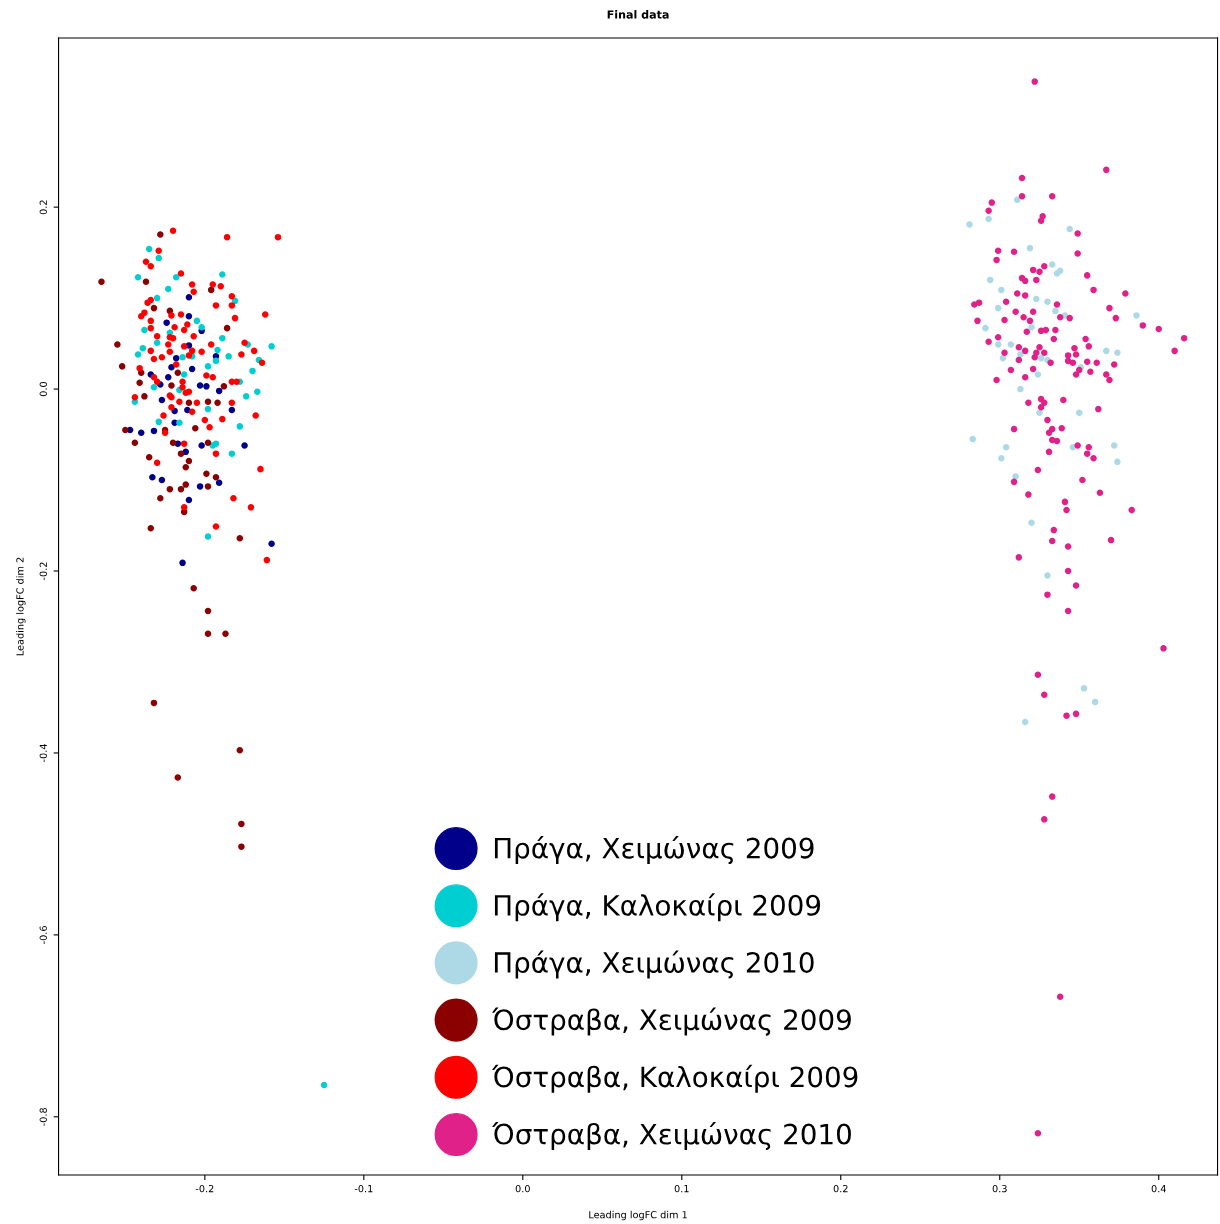  I want to click on y-axis-title: Leading logFC dim 2, so click(21, 606).